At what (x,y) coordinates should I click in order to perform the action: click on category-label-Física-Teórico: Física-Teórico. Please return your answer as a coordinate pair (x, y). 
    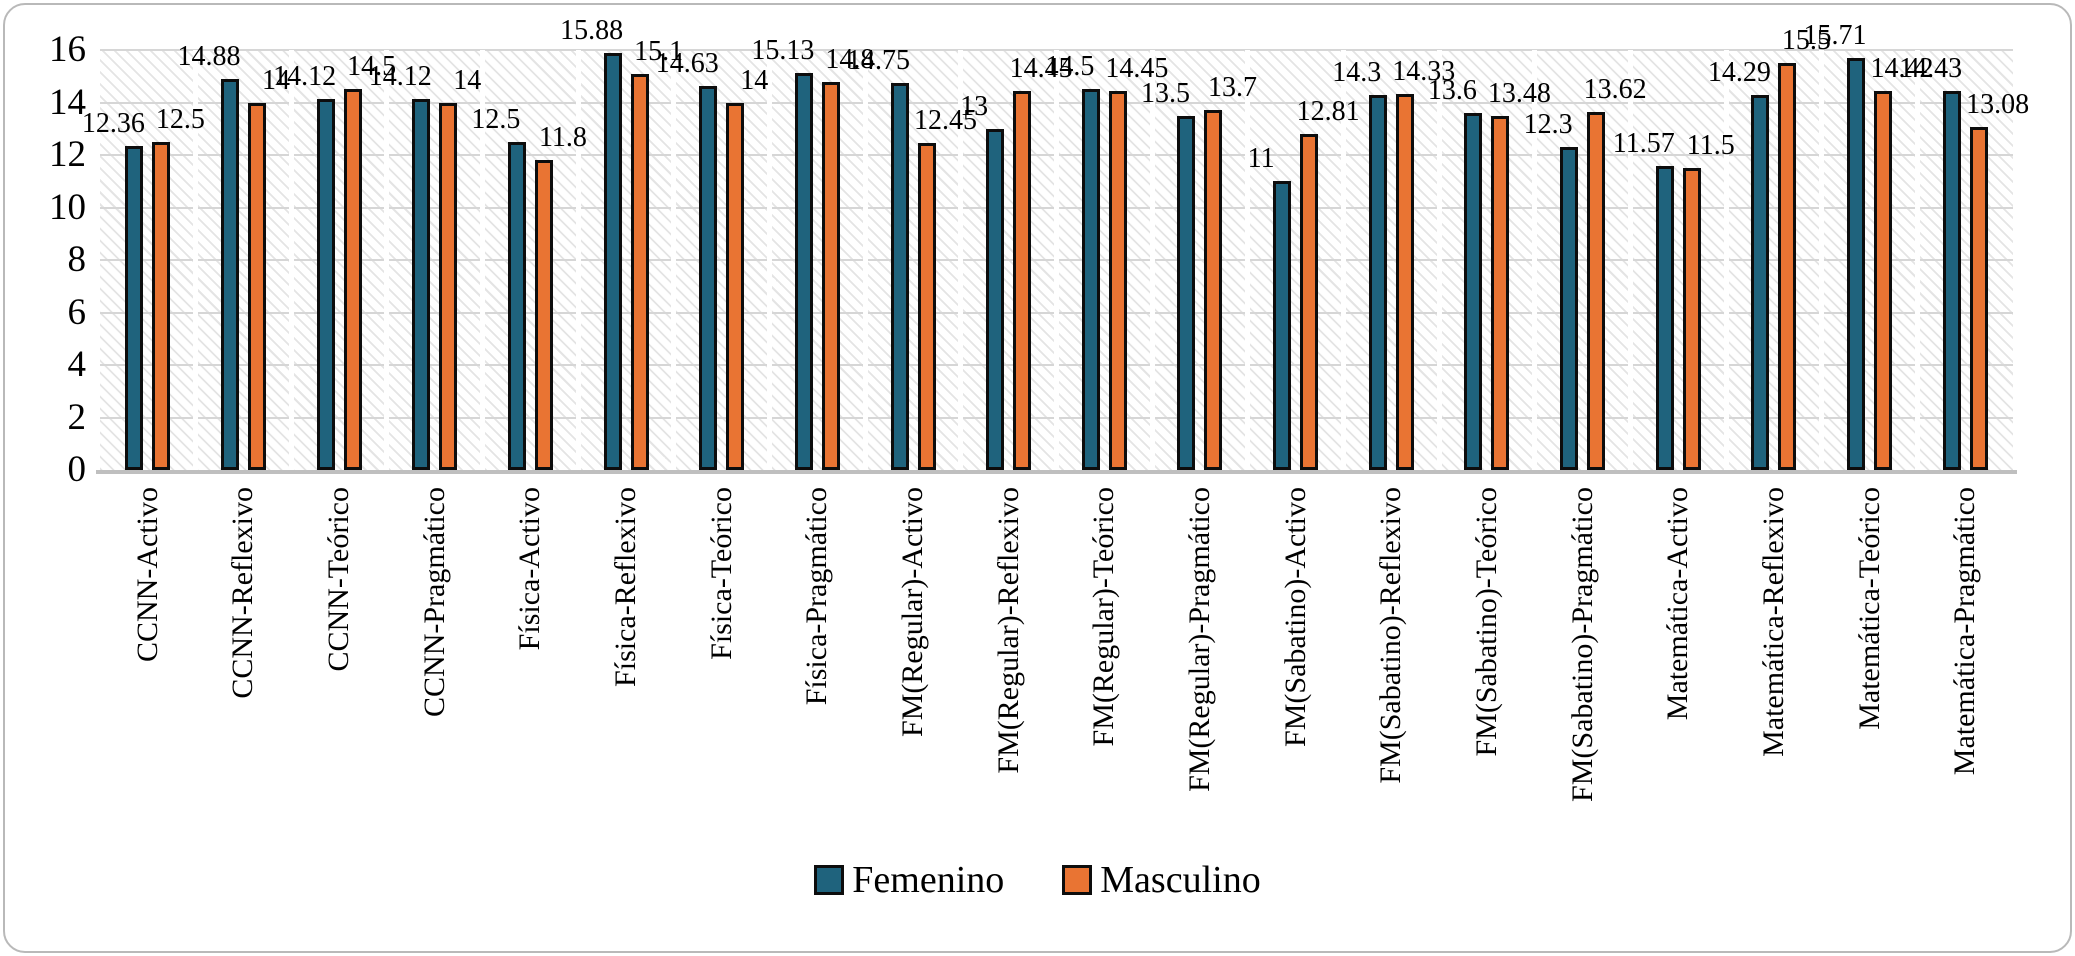
    Looking at the image, I should click on (721, 573).